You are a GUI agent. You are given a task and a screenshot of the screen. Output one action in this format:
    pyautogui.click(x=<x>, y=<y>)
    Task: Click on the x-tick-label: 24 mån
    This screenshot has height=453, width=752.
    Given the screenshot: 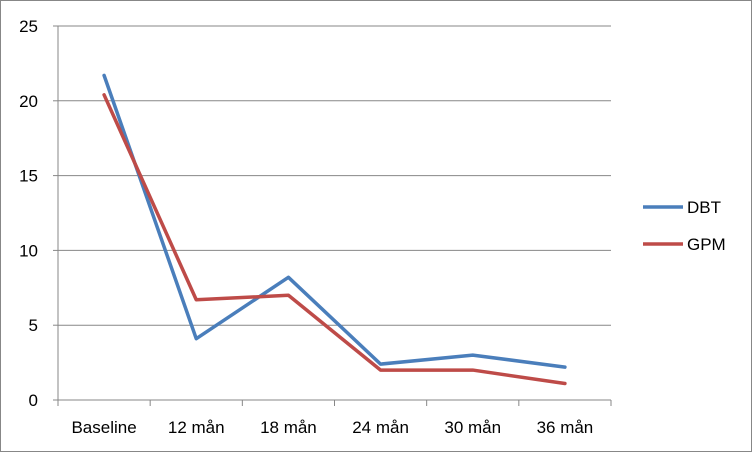 What is the action you would take?
    pyautogui.click(x=380, y=427)
    